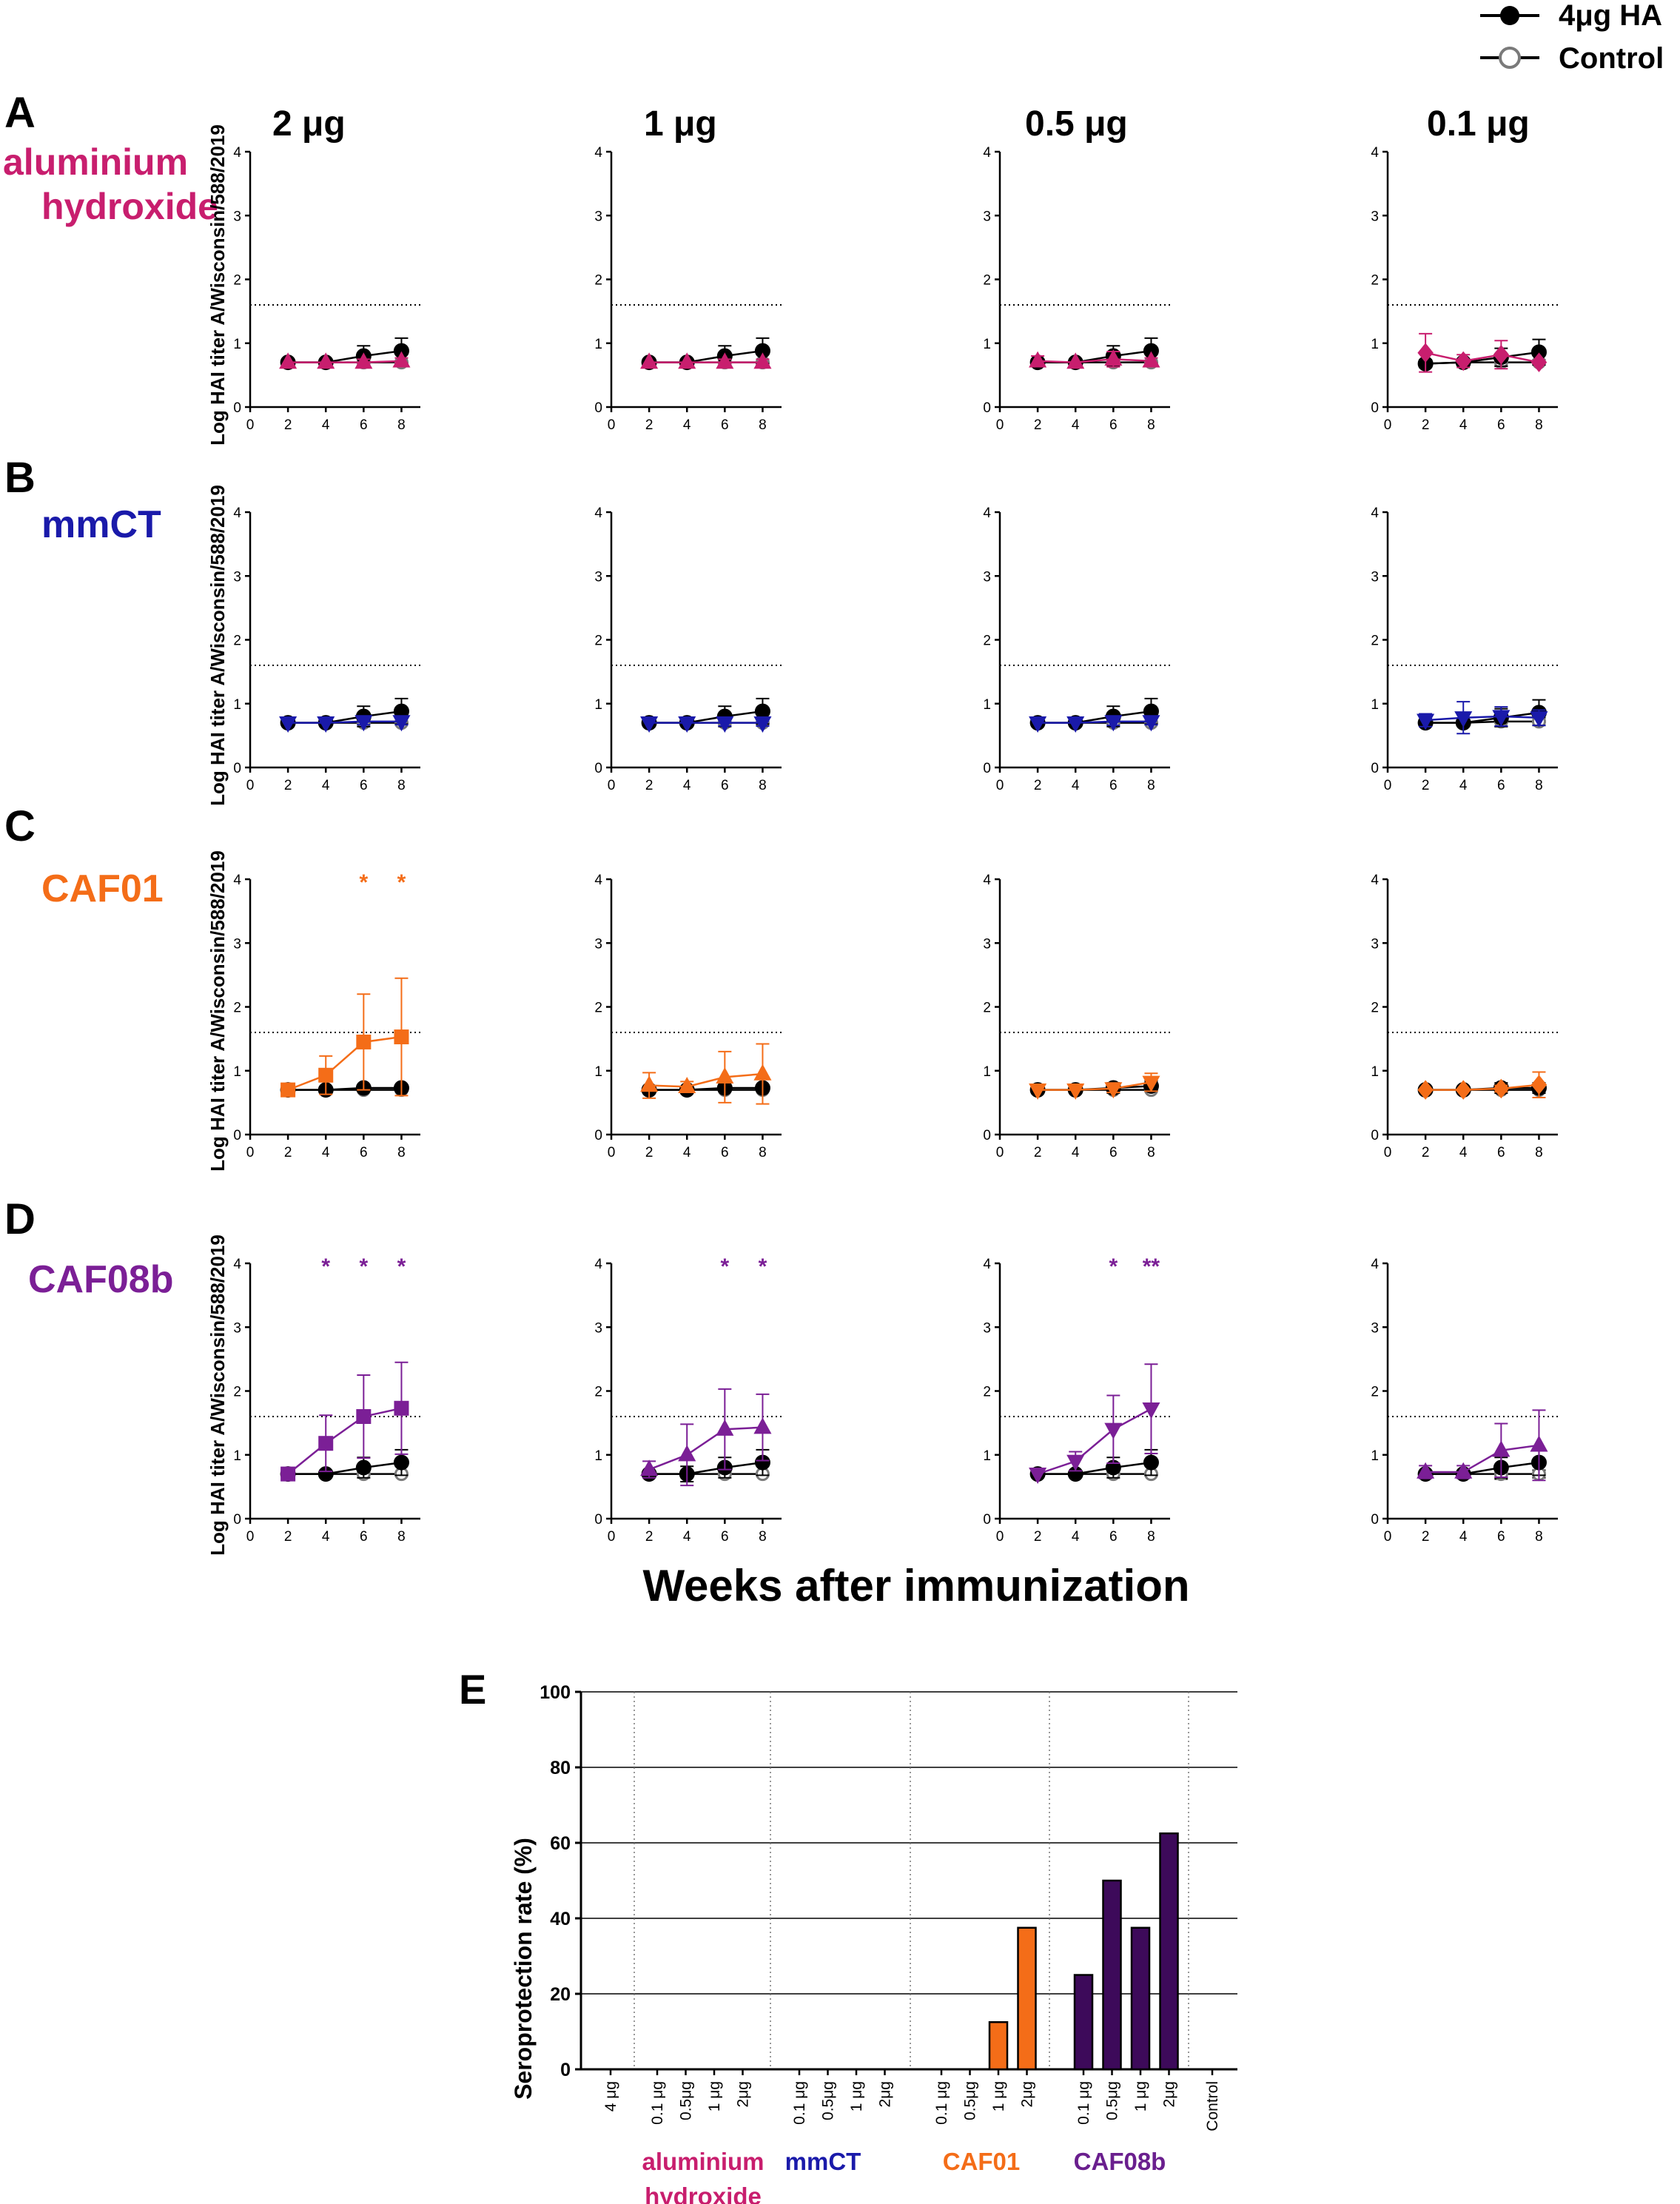  Describe the element at coordinates (218, 1395) in the screenshot. I see `y-axis-label-d: Log HAI titer A/Wisconsin/588/2019` at that location.